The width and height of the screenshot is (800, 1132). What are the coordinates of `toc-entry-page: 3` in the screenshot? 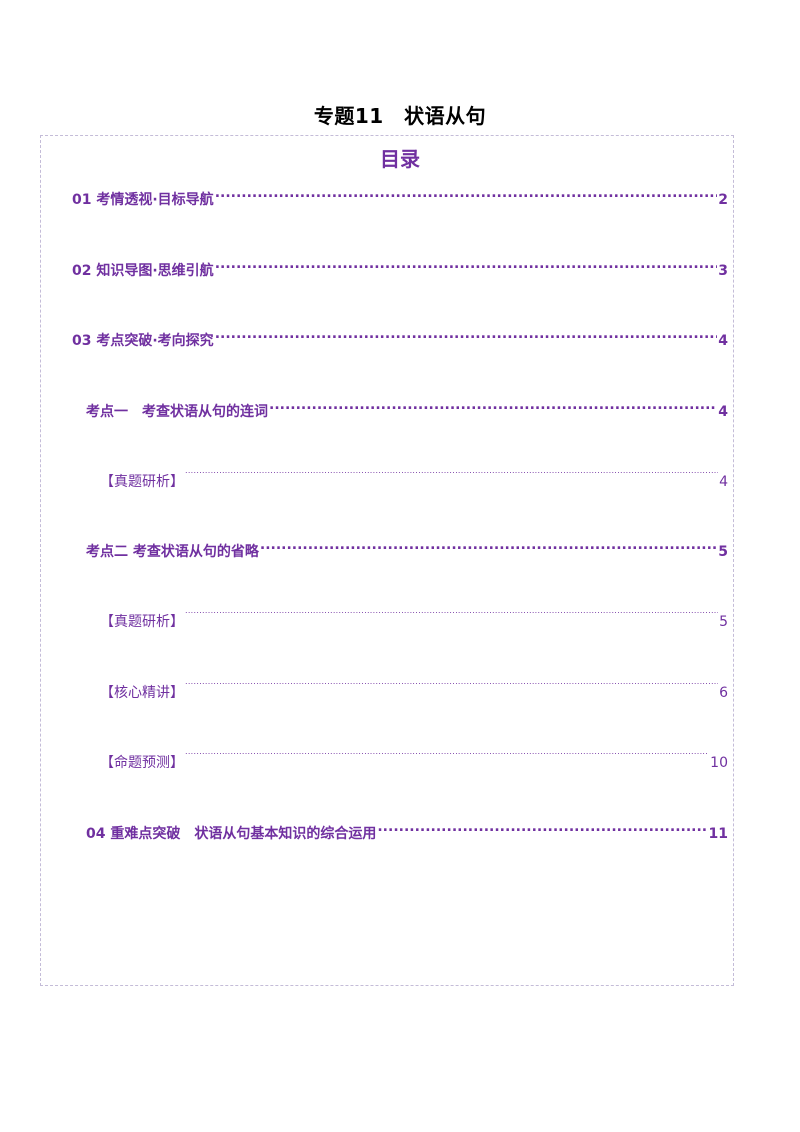 It's located at (723, 271).